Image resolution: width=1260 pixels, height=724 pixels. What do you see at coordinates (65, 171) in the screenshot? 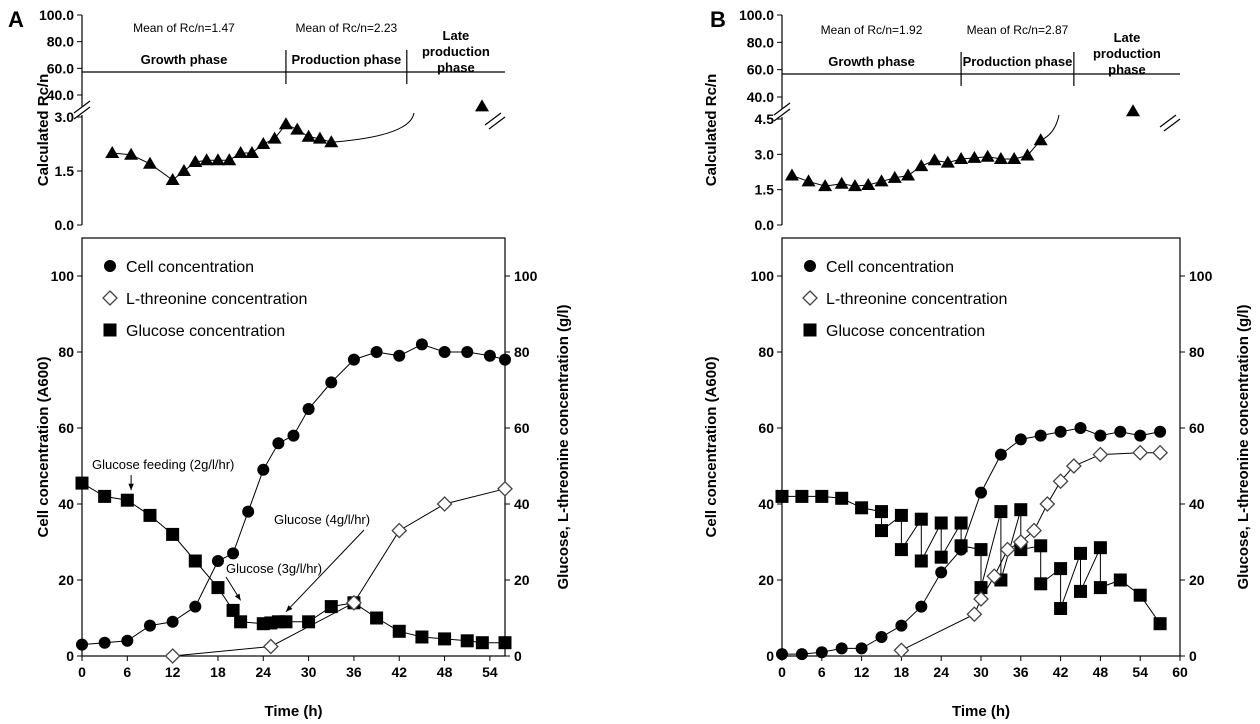
I see `rcn-ytick-label: 1.5` at bounding box center [65, 171].